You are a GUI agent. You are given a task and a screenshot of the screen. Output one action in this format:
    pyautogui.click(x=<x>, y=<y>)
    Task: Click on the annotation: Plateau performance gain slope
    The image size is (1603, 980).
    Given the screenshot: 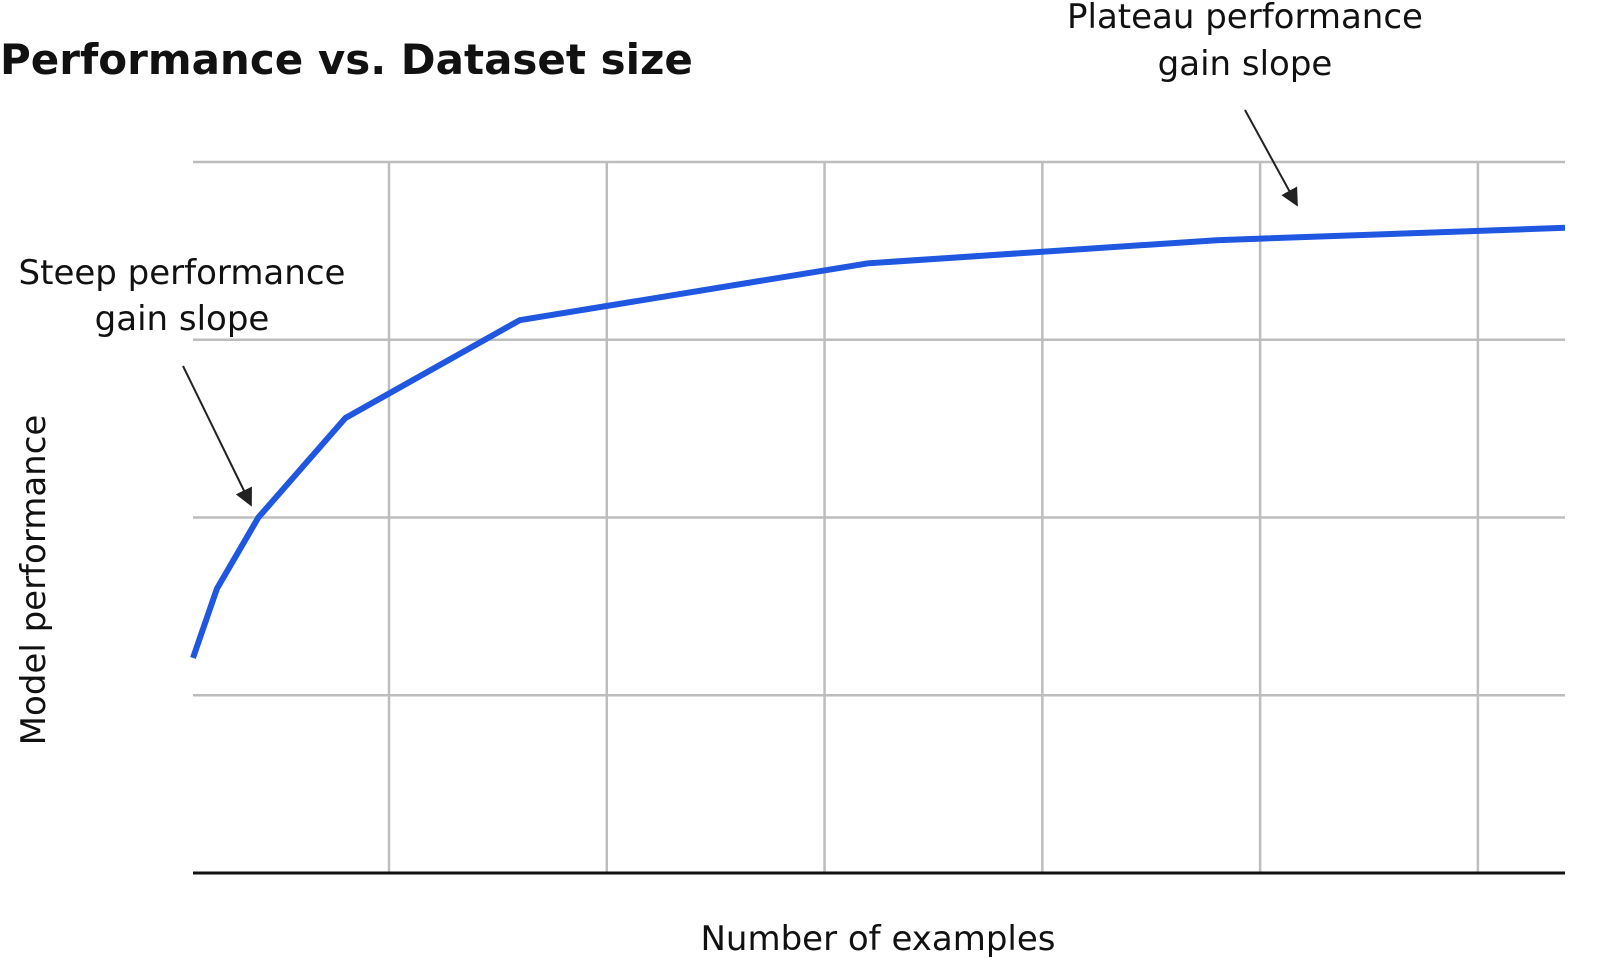 What is the action you would take?
    pyautogui.click(x=1245, y=103)
    